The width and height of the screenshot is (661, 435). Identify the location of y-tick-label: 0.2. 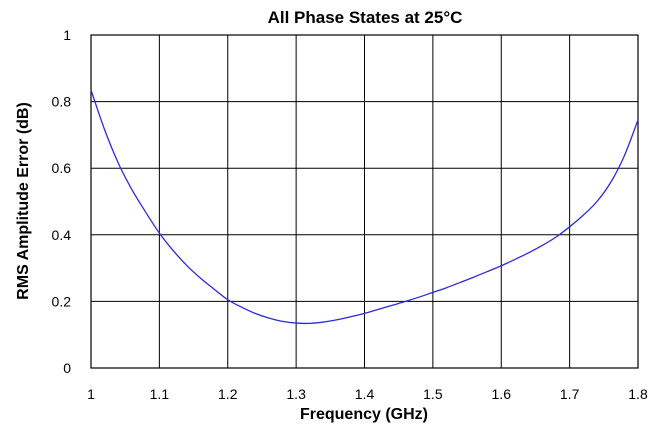
(62, 301).